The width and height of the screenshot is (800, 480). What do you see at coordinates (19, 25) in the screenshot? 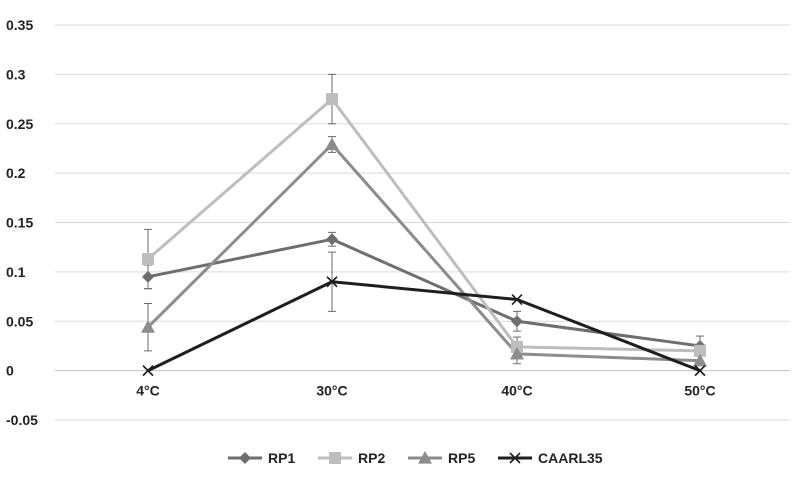
I see `y-tick-label: 0.35` at bounding box center [19, 25].